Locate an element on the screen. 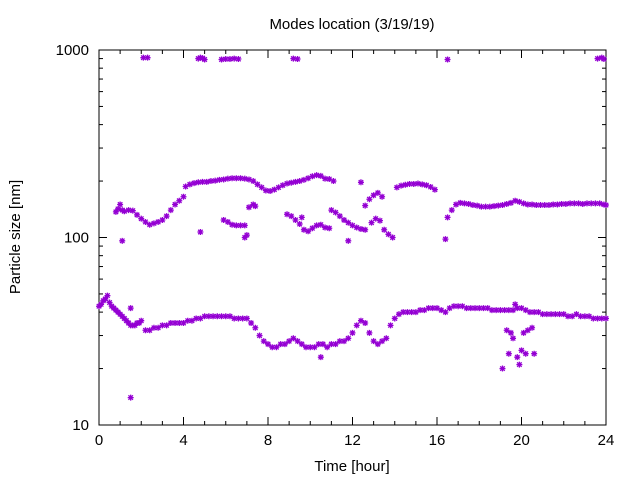  y-tick-label: 1000 is located at coordinates (72, 50).